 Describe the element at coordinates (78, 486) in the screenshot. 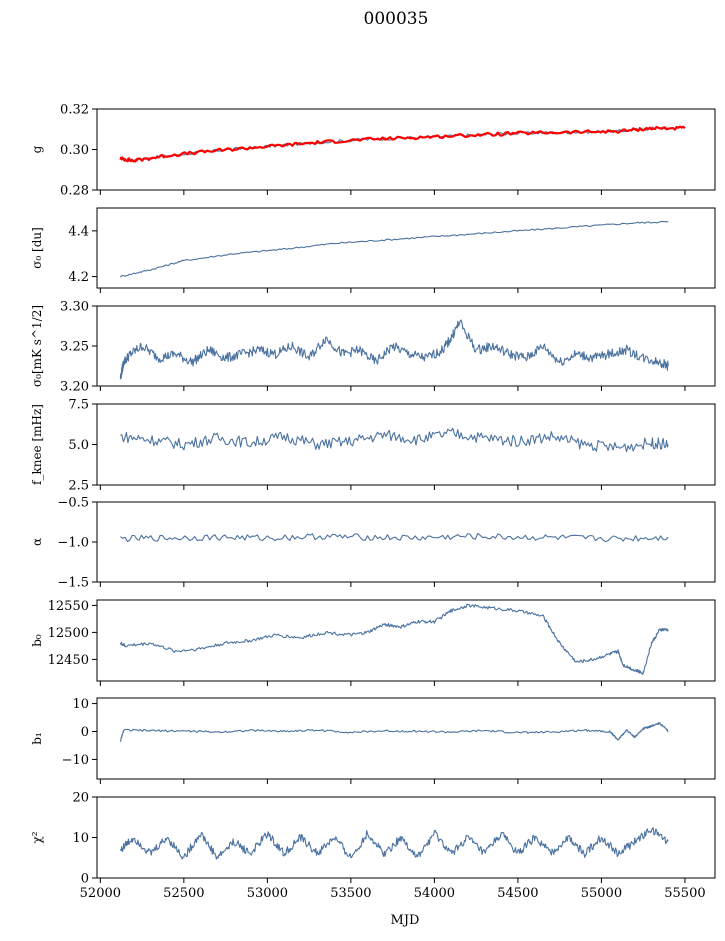

I see `y-tick-label: 2.5` at that location.